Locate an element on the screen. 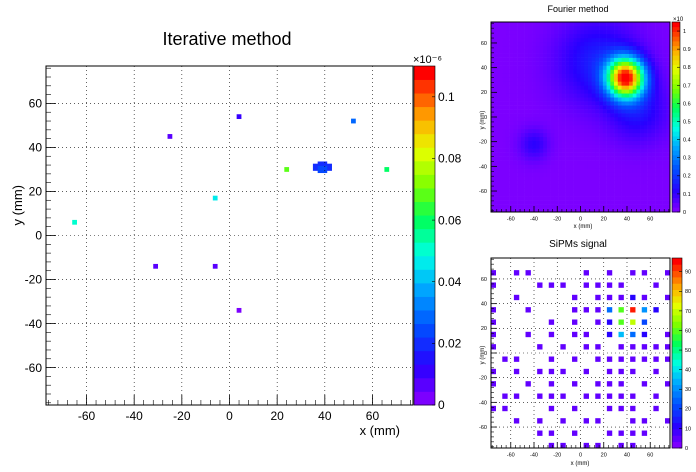 Image resolution: width=696 pixels, height=472 pixels. iterative-spot is located at coordinates (322, 169).